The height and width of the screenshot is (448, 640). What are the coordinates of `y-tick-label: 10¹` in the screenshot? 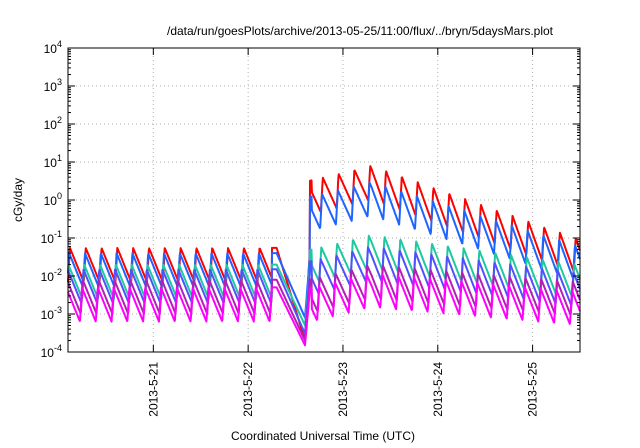 It's located at (53, 161).